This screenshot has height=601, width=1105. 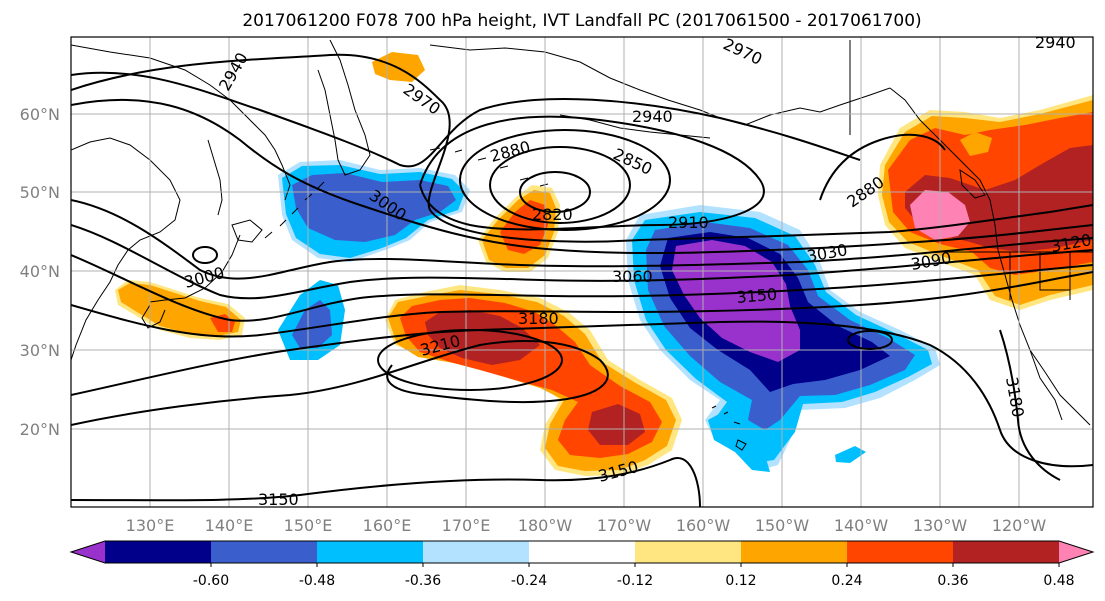 I want to click on lat-label: 60°N, so click(x=40, y=114).